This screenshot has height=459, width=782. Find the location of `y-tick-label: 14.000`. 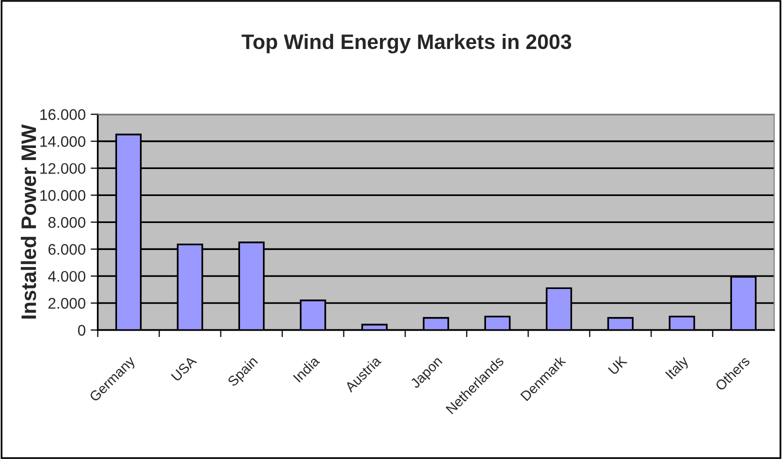

y-tick-label: 14.000 is located at coordinates (63, 141).